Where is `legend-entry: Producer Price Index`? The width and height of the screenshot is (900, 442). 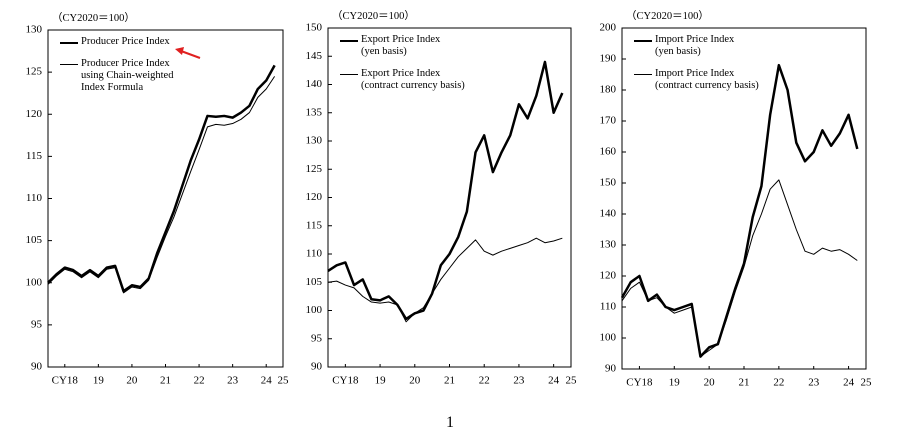 legend-entry: Producer Price Index is located at coordinates (116, 42).